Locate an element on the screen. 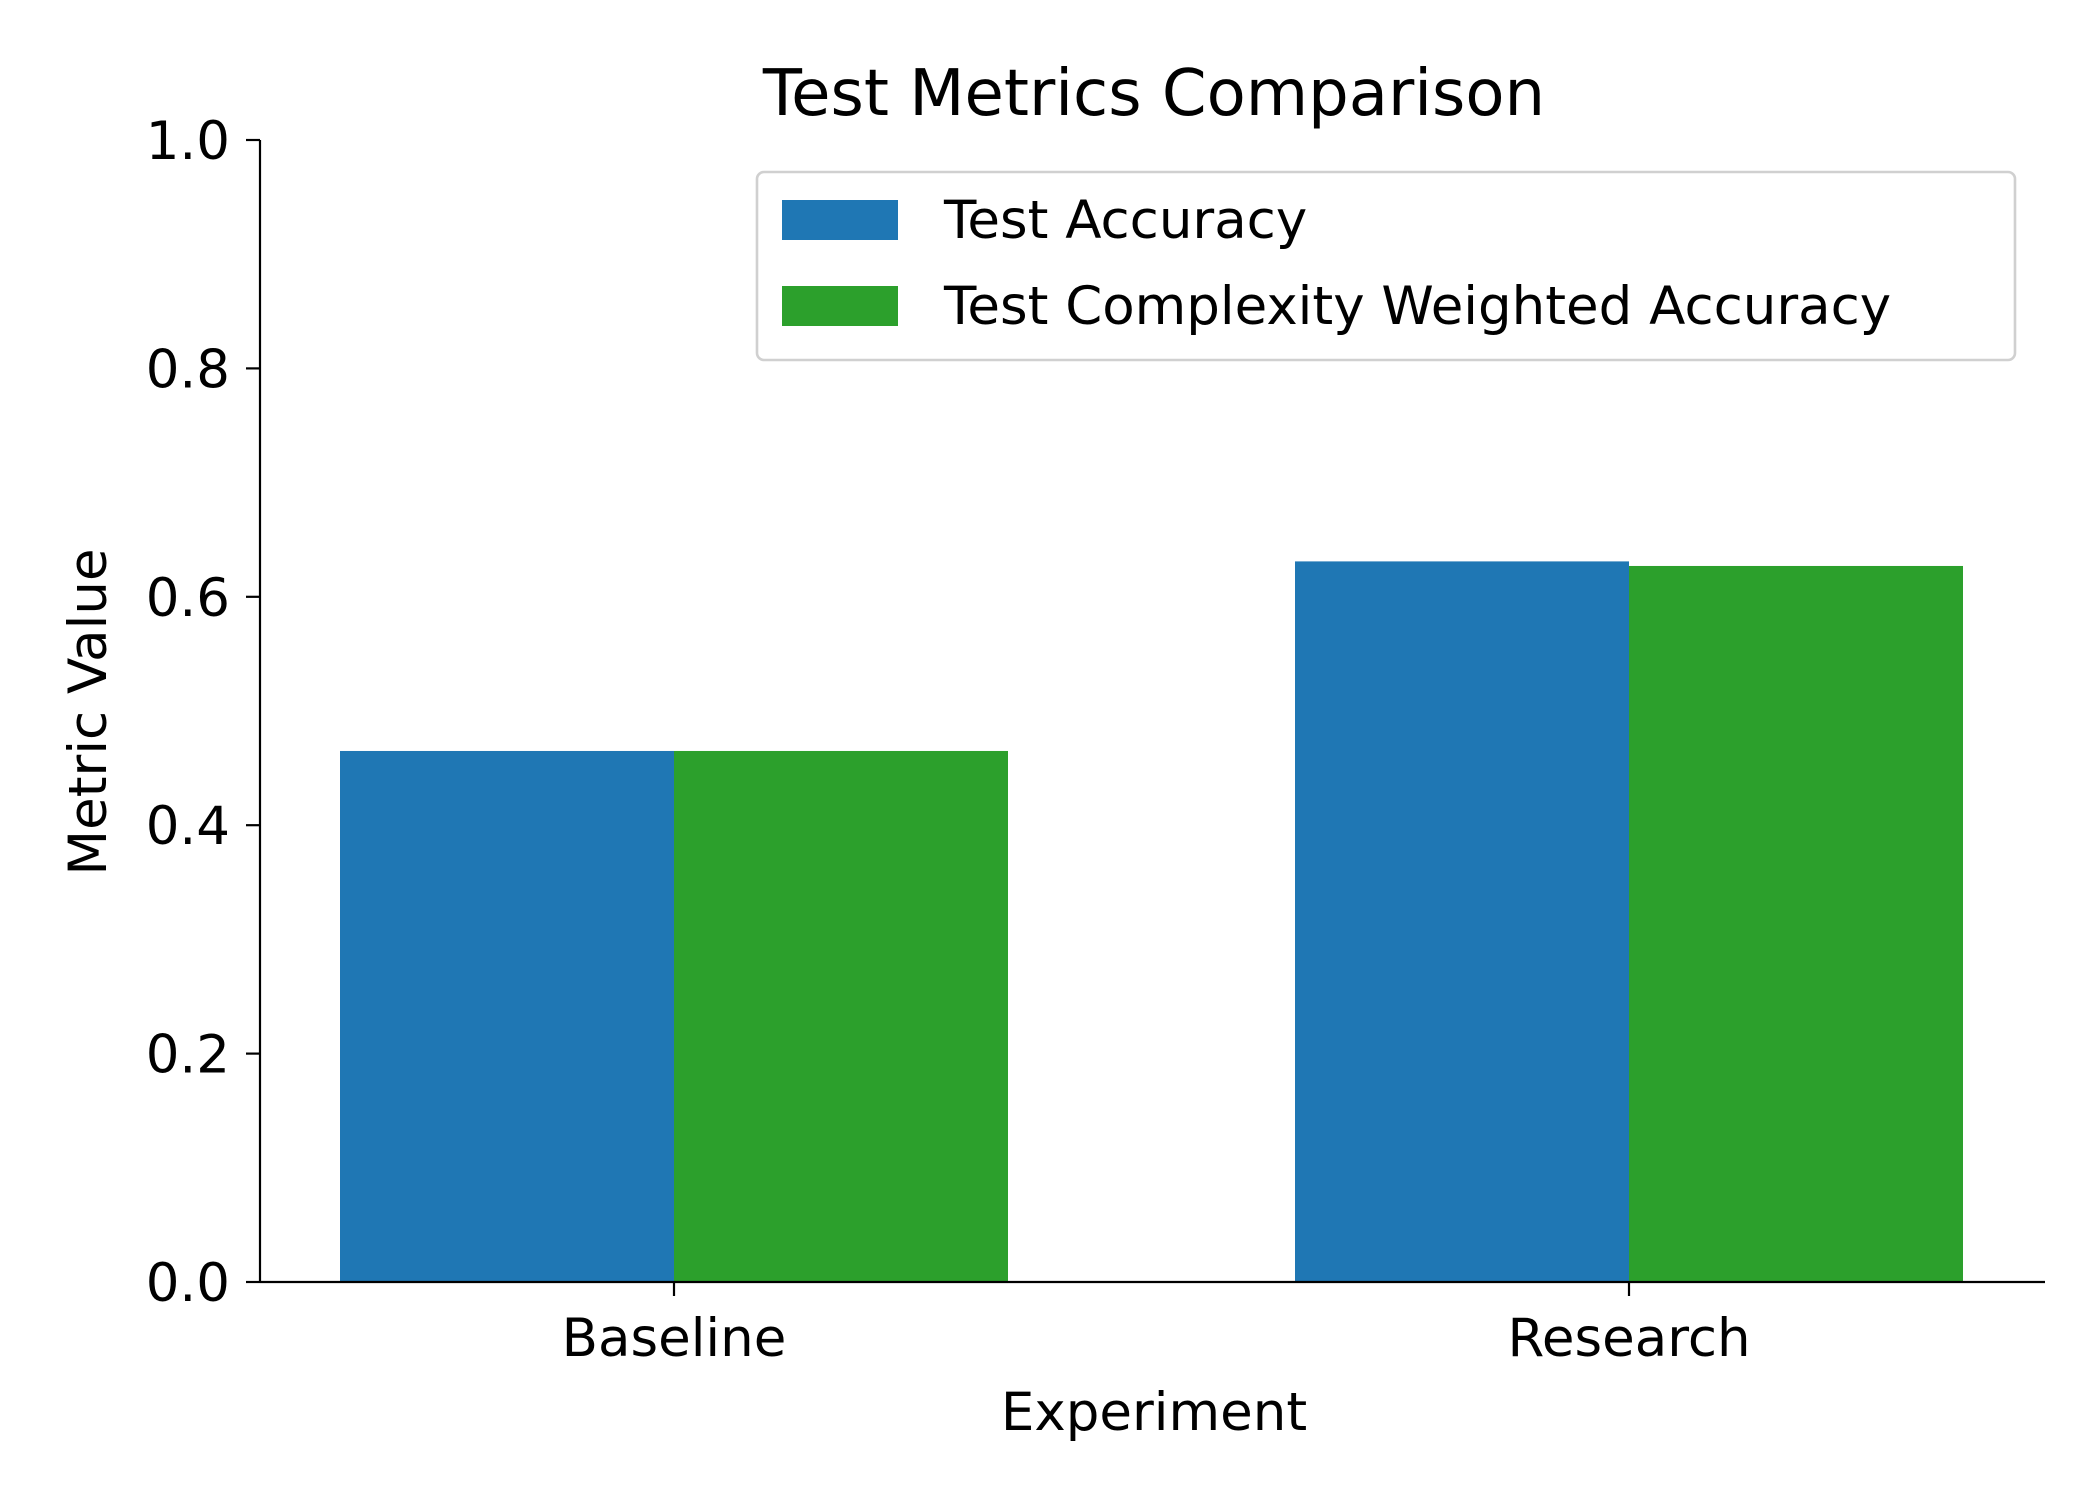  legend-swatch-test-accuracy is located at coordinates (840, 220).